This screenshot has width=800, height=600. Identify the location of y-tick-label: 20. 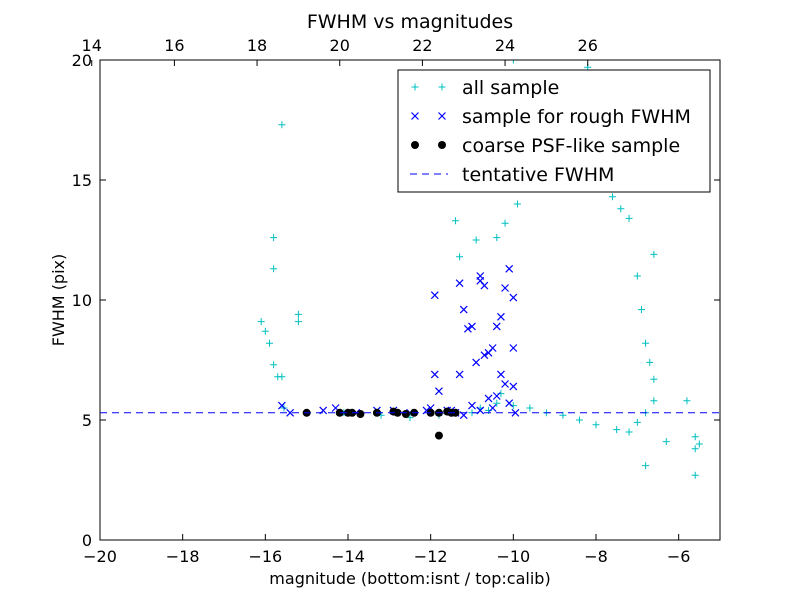
(82, 60).